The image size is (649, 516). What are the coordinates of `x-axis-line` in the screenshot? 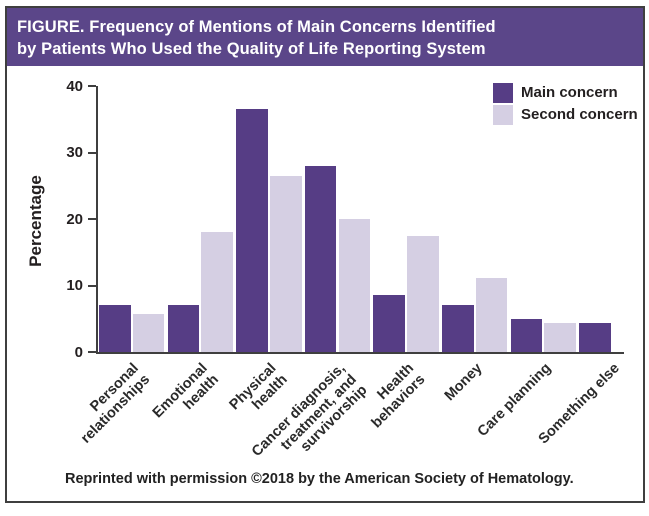 It's located at (360, 353).